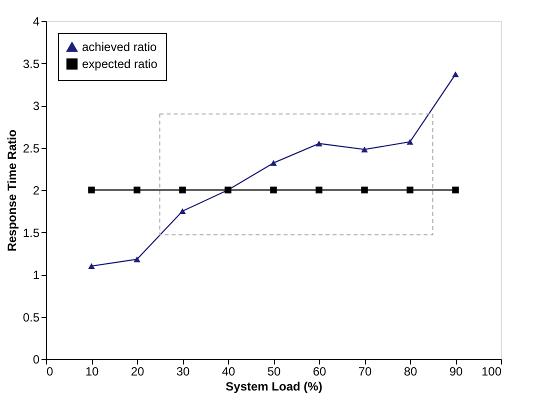  I want to click on x-tick-label: 70, so click(365, 371).